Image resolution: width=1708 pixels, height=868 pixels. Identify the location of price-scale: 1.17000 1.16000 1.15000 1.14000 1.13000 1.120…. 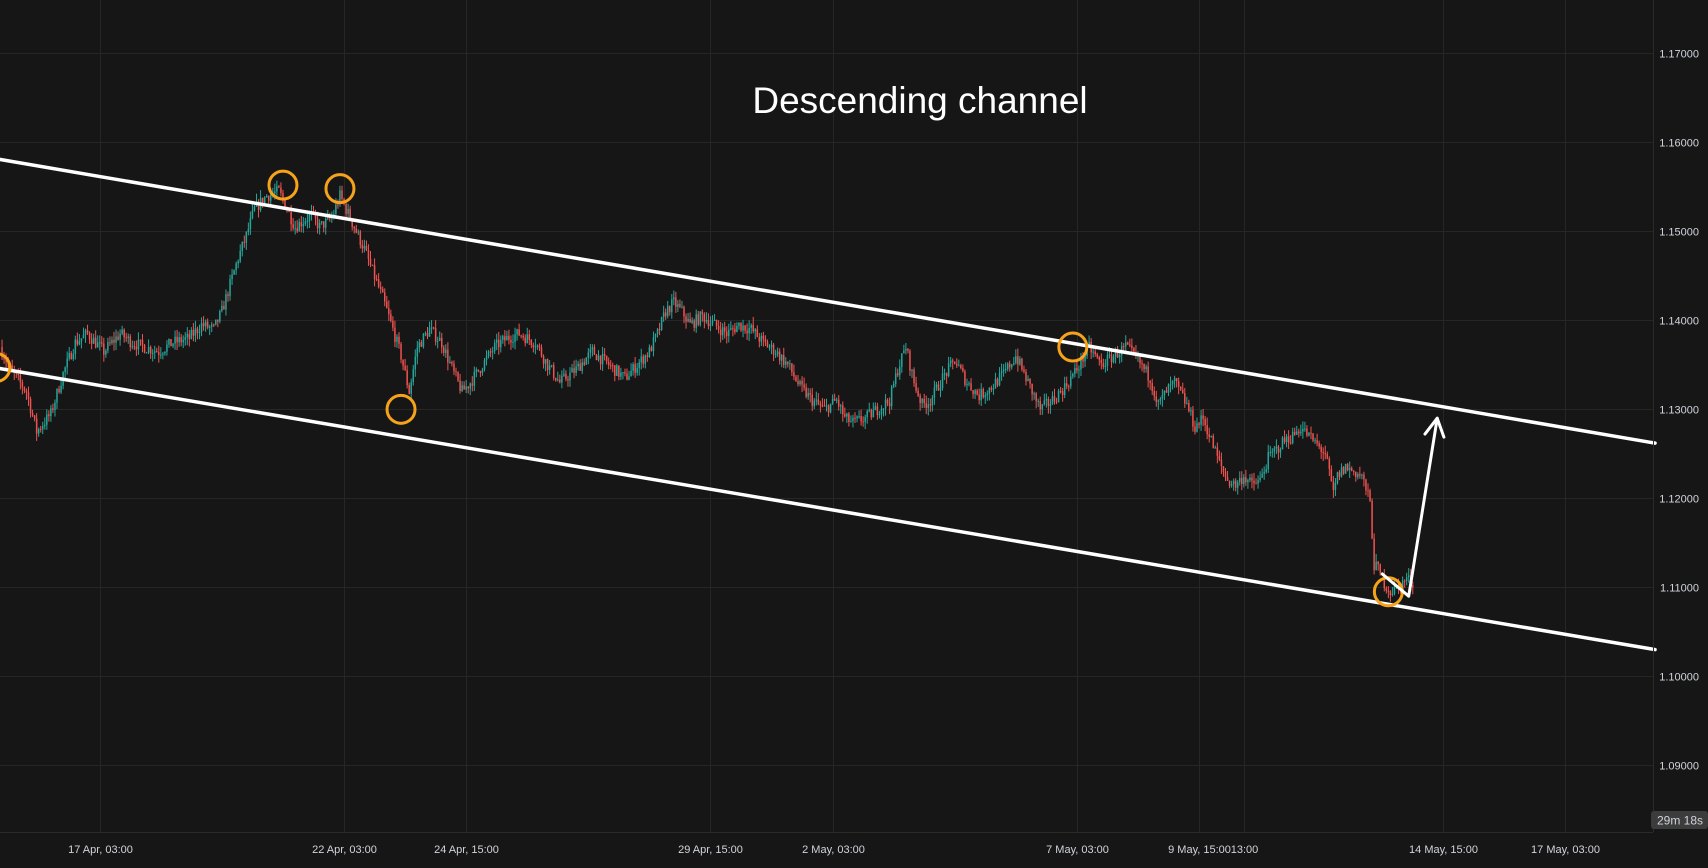
(1679, 411).